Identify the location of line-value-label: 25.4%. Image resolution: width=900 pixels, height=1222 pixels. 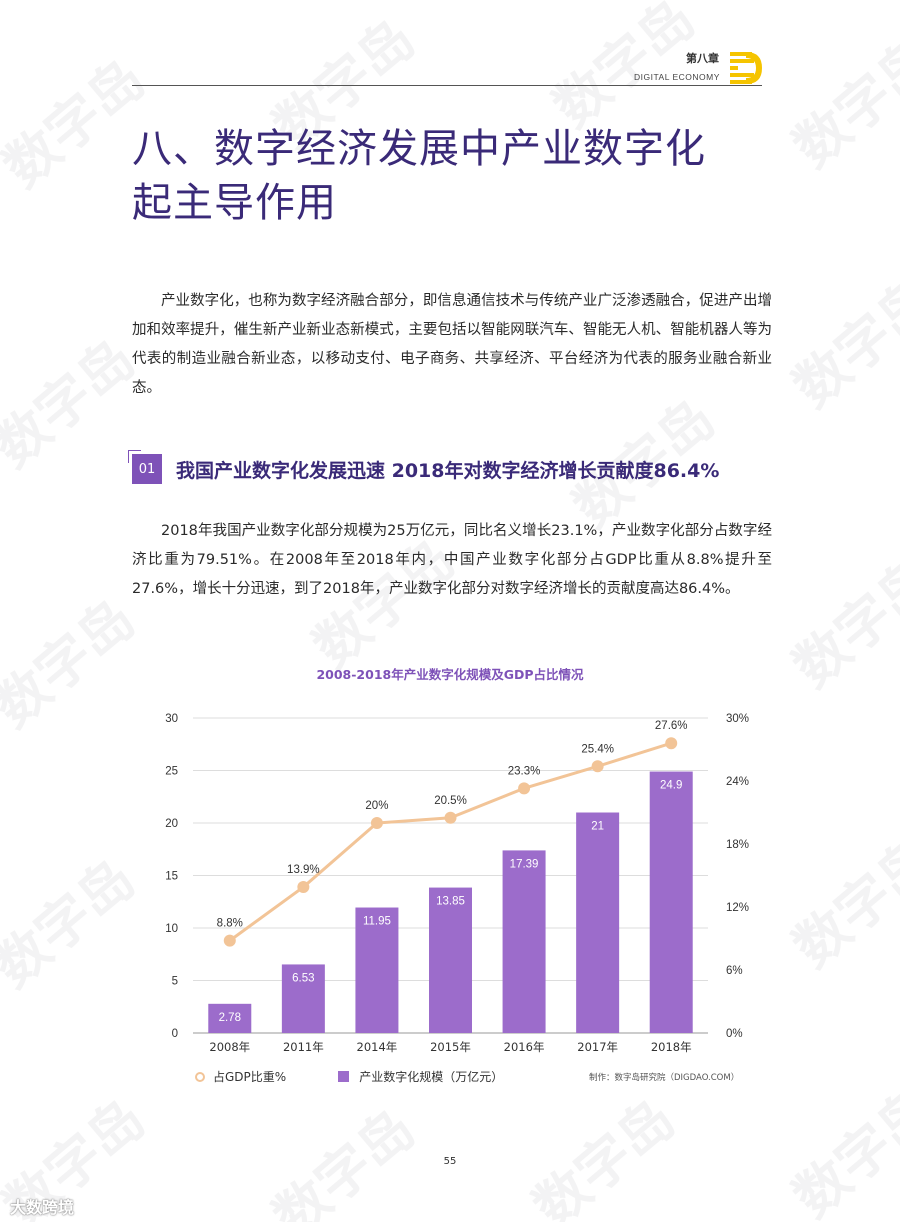
(597, 749).